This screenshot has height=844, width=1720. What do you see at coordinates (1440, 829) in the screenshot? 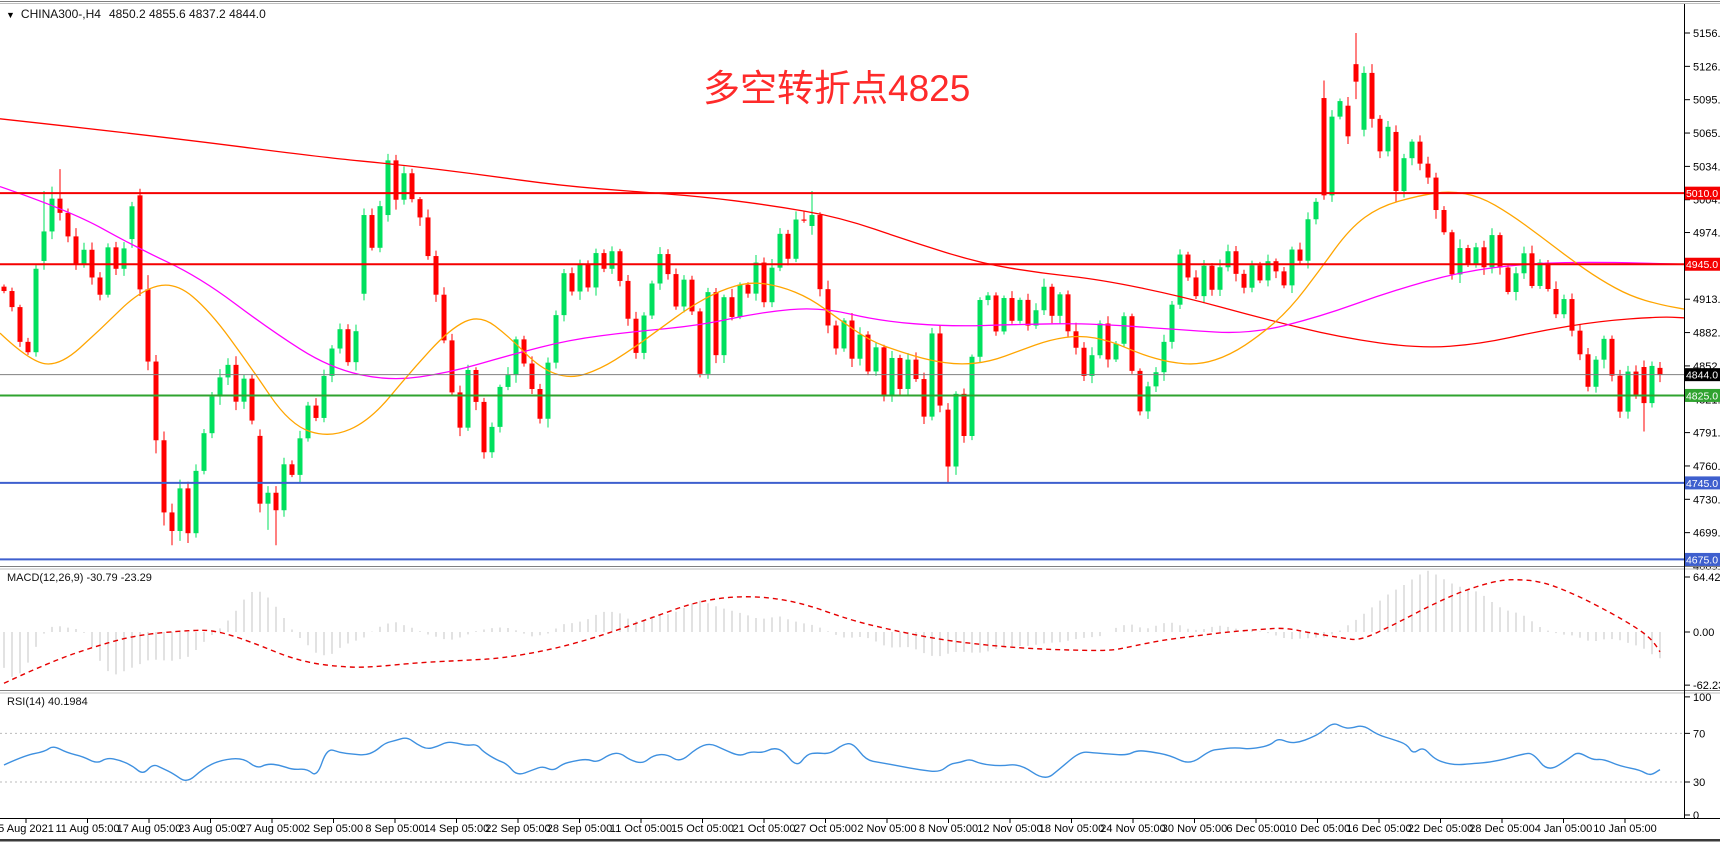
I see `svg-text: 22 Dec 05:00` at bounding box center [1440, 829].